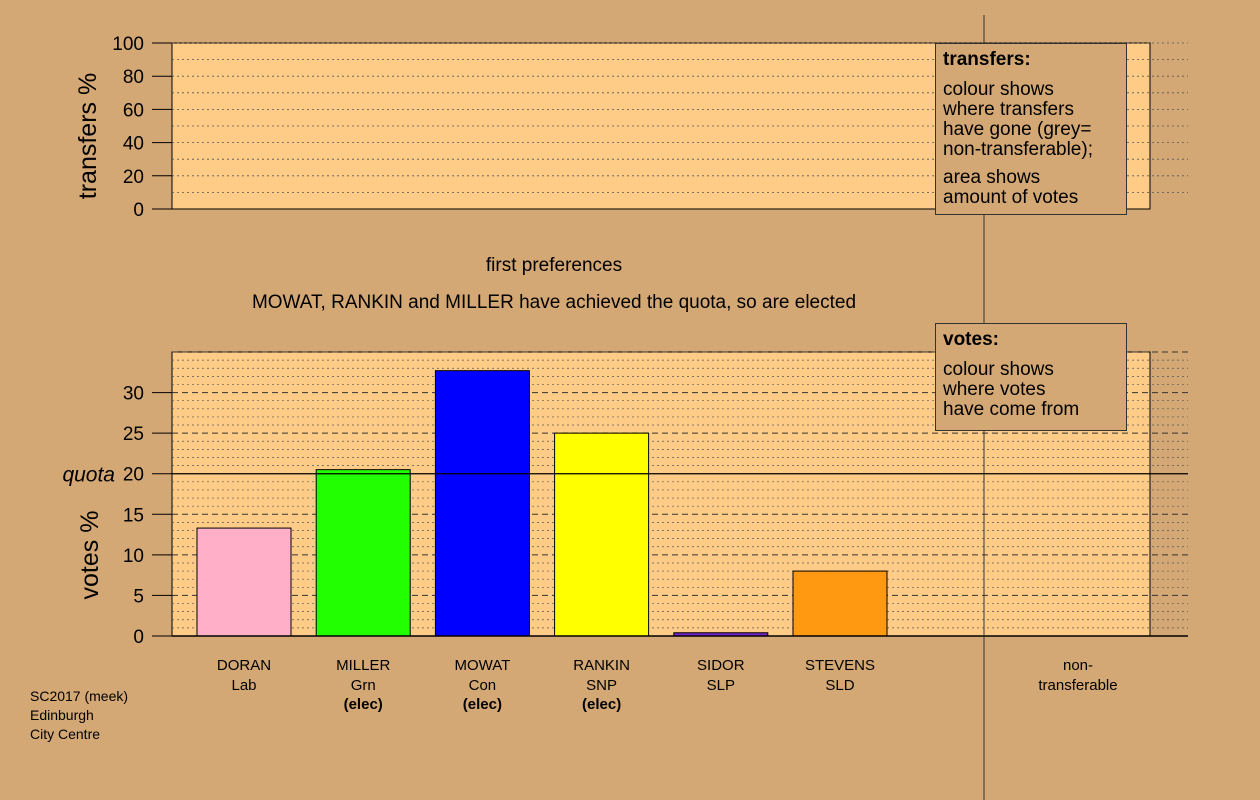  What do you see at coordinates (133, 475) in the screenshot?
I see `votes-tick-label: 20` at bounding box center [133, 475].